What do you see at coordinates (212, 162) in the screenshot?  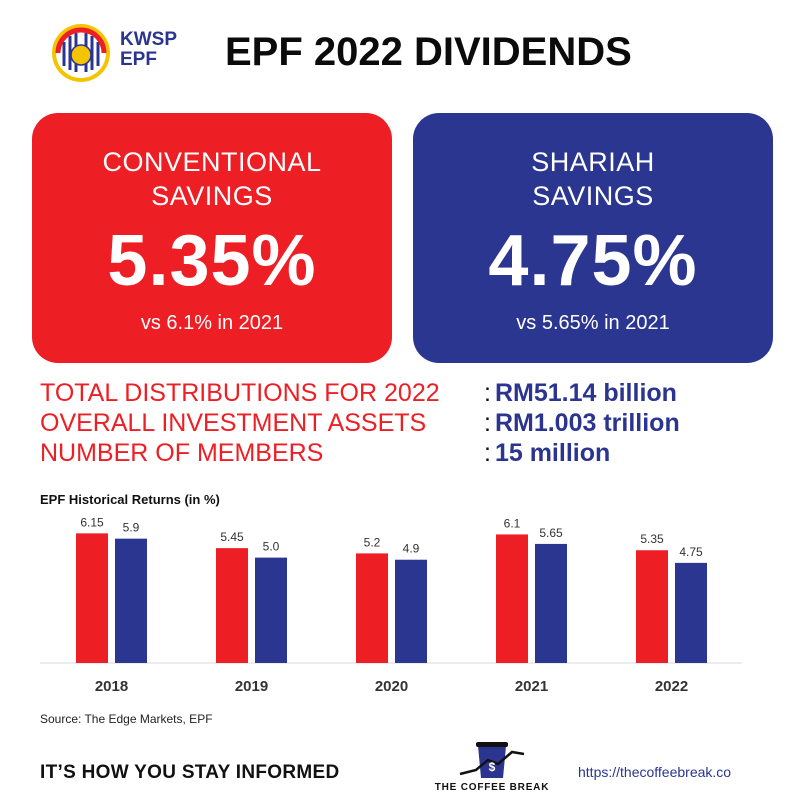 I see `conventional-label-line1: CONVENTIONAL` at bounding box center [212, 162].